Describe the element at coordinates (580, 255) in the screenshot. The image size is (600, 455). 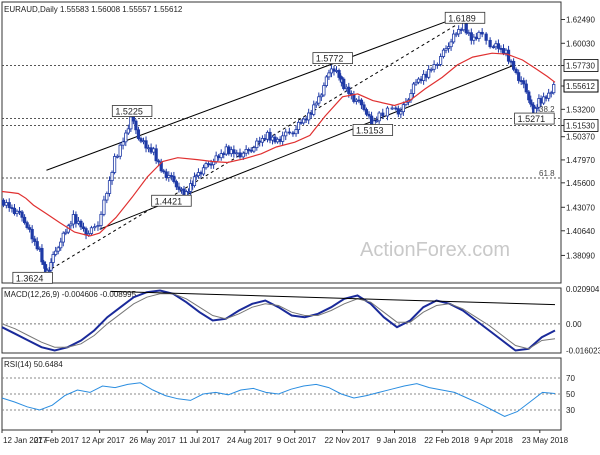
I see `price-tick-label: 1.38090` at that location.